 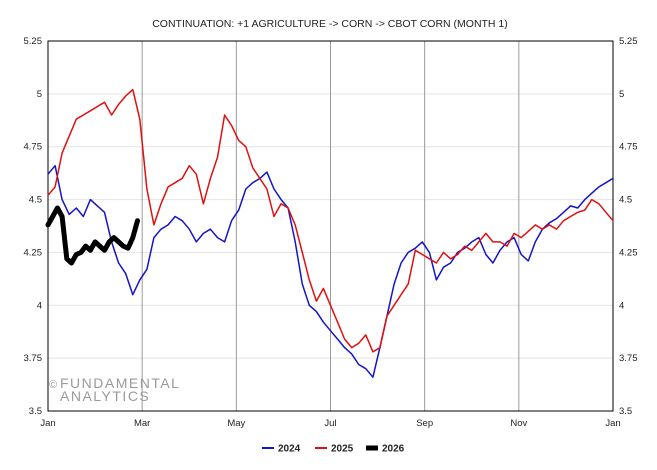 I want to click on y-tick-label-right: 5.25, so click(x=628, y=41).